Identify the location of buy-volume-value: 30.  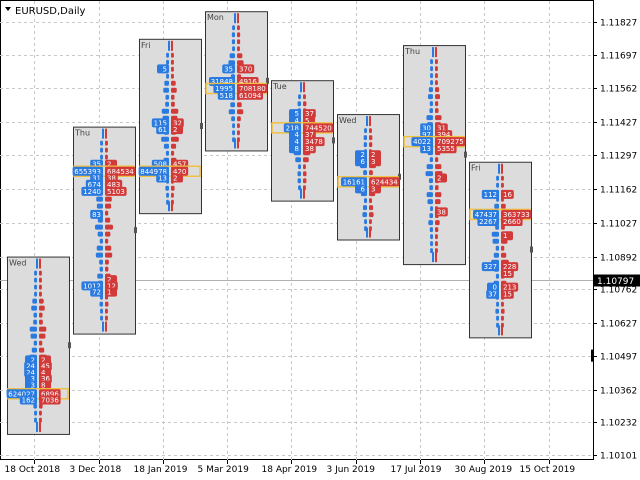
(426, 128).